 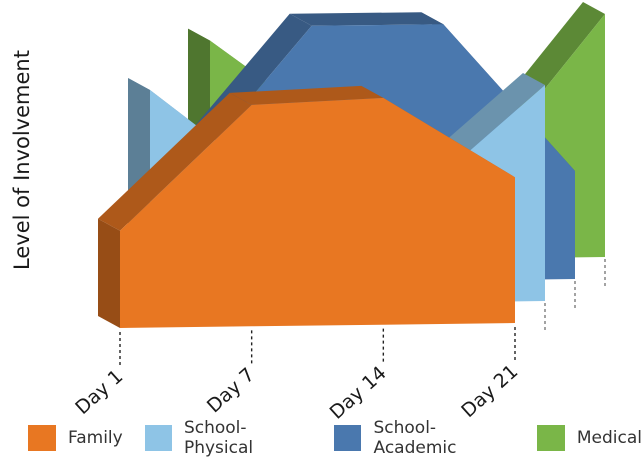 What do you see at coordinates (358, 393) in the screenshot?
I see `x-tick-label-day-14: Day 14` at bounding box center [358, 393].